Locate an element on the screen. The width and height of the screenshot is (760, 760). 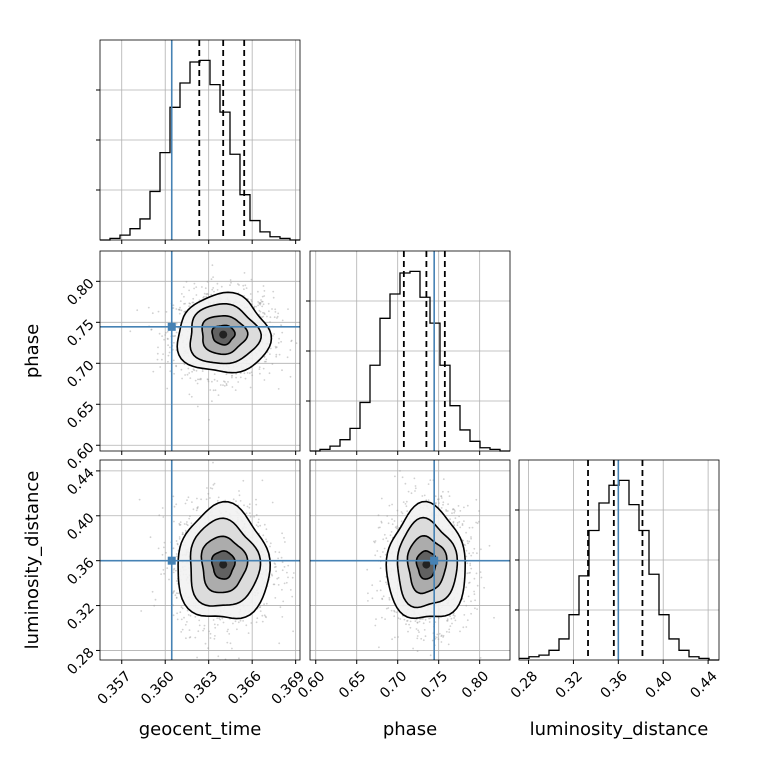
x-tick-label-geocent_time: 0.363 is located at coordinates (202, 688).